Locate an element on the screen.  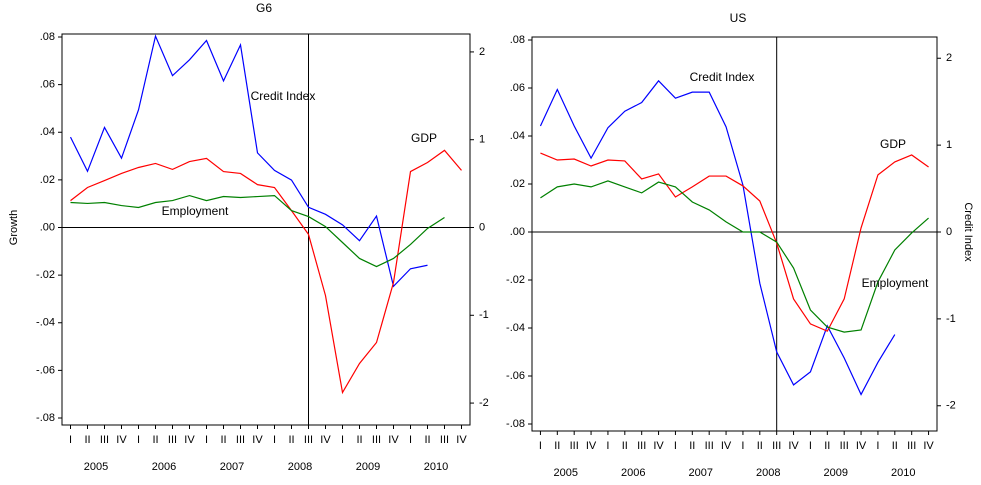
y2-axis-label: Credit Index is located at coordinates (968, 232).